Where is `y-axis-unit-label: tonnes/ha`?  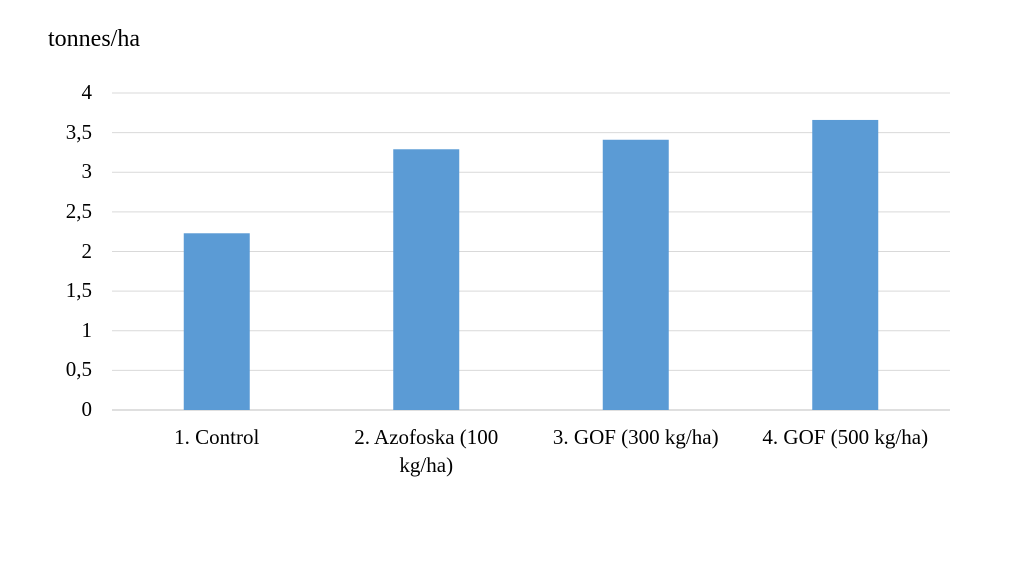
y-axis-unit-label: tonnes/ha is located at coordinates (94, 39).